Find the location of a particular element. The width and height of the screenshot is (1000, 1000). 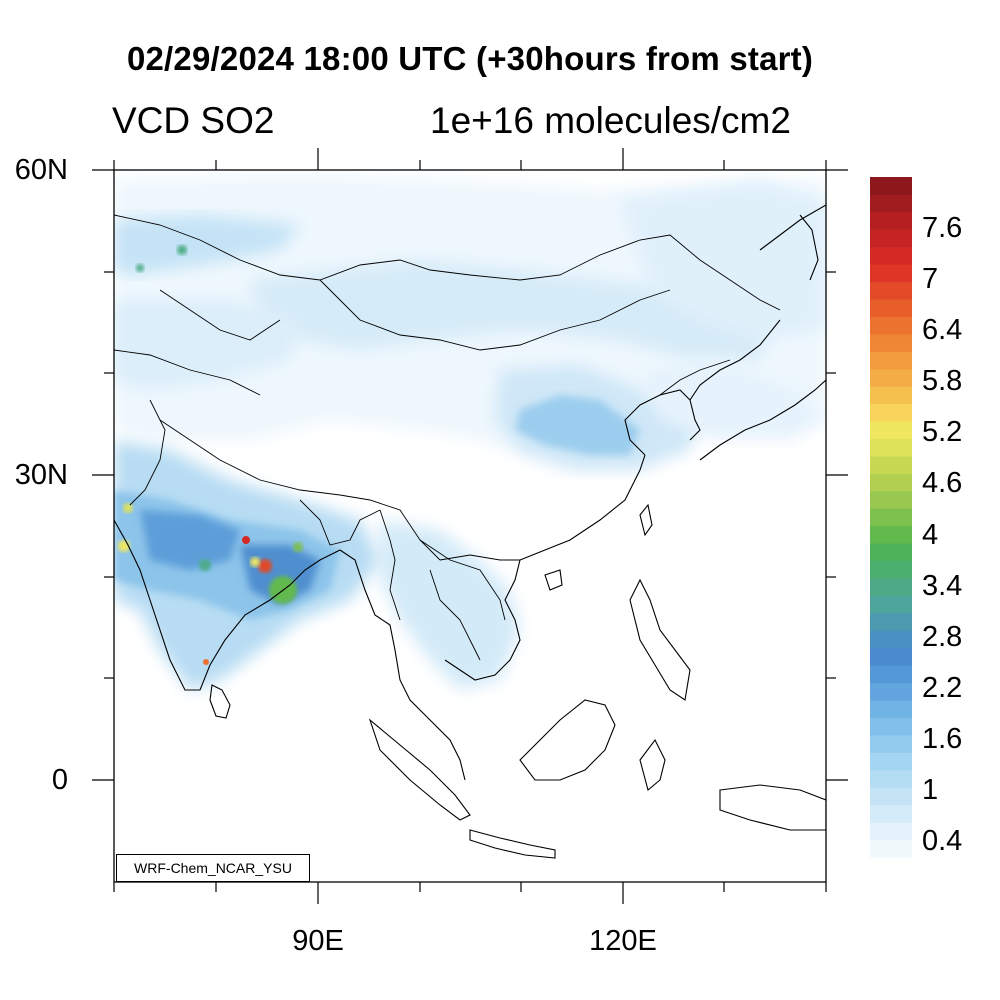

colorbar is located at coordinates (891, 517).